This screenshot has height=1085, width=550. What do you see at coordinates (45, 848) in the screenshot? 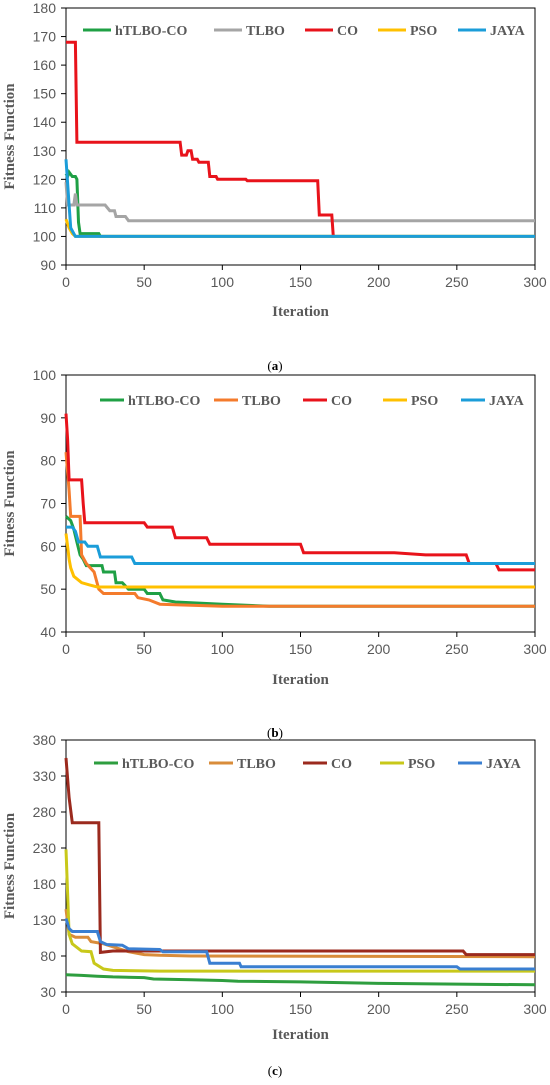
I see `y-tick-label: 230` at bounding box center [45, 848].